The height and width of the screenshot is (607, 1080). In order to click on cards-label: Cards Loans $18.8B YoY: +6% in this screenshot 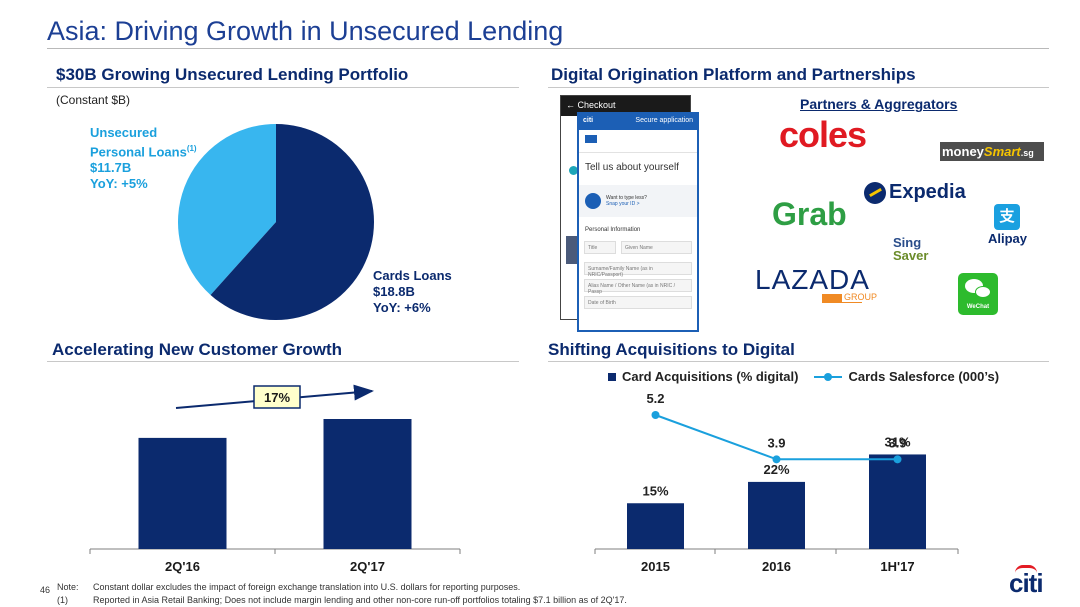, I will do `click(412, 292)`.